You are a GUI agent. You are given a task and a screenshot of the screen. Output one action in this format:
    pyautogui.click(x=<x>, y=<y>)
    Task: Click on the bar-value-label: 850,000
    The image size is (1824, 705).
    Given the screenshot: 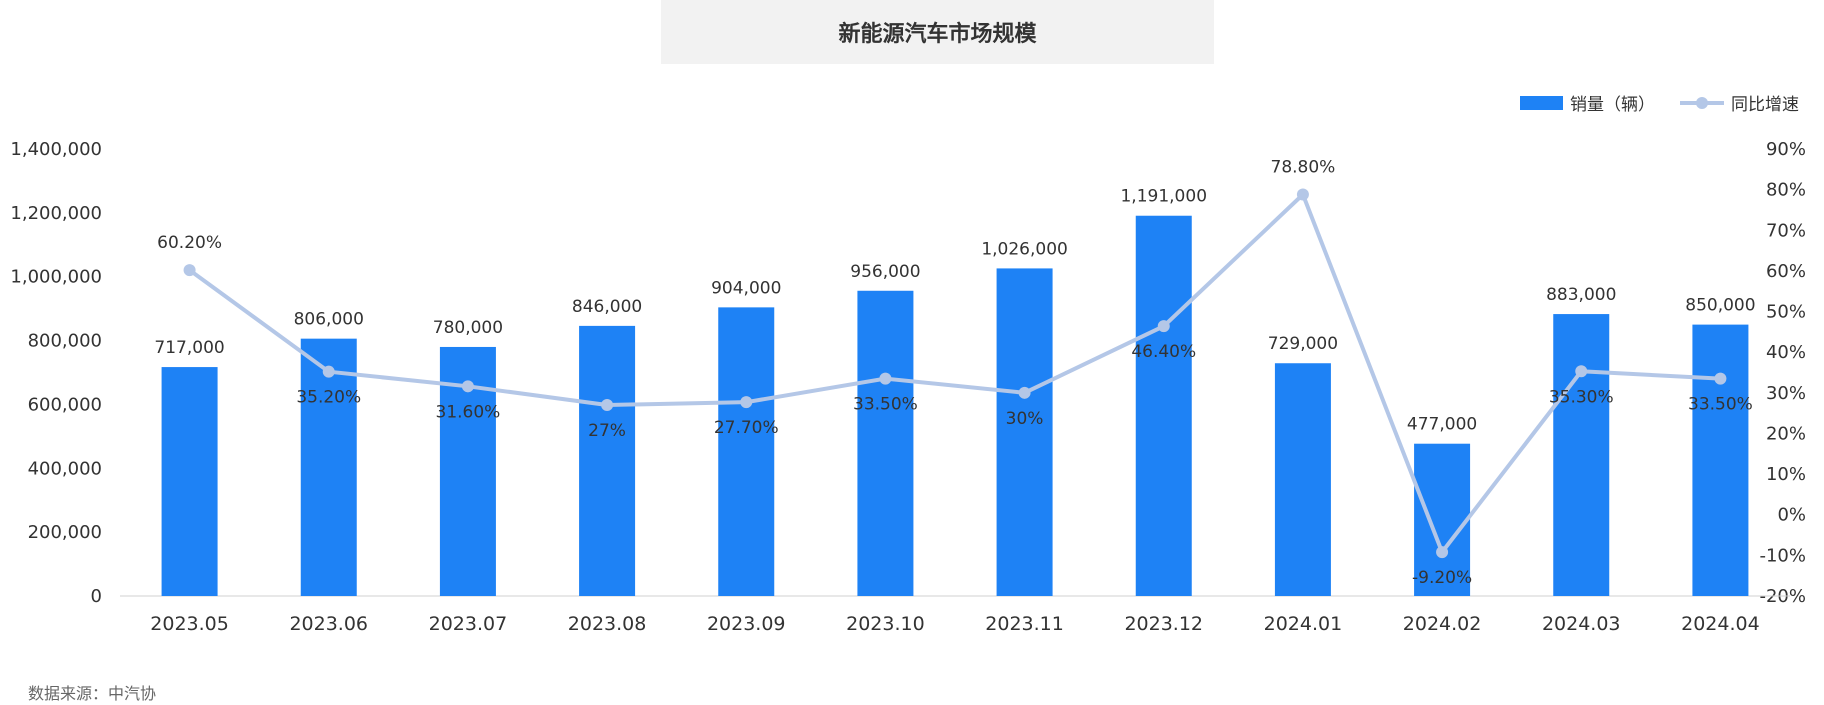 What is the action you would take?
    pyautogui.click(x=1720, y=306)
    